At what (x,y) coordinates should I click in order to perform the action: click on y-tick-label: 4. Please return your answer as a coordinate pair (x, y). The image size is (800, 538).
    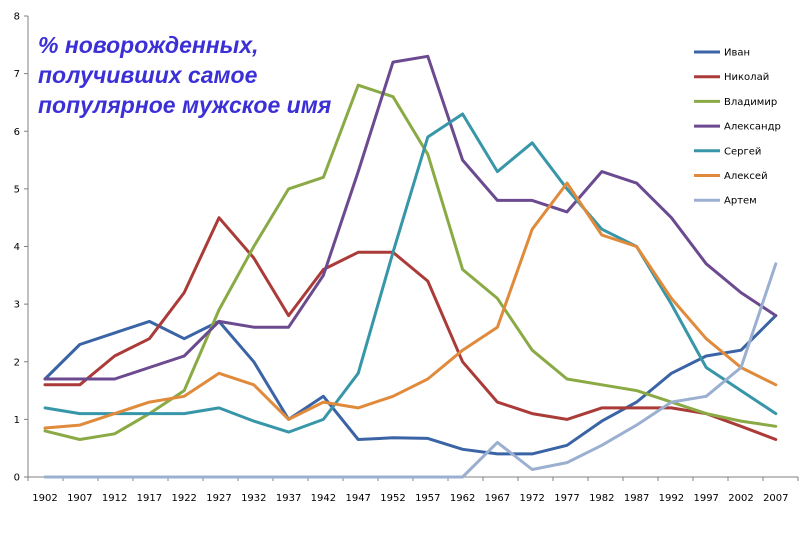
    Looking at the image, I should click on (17, 247).